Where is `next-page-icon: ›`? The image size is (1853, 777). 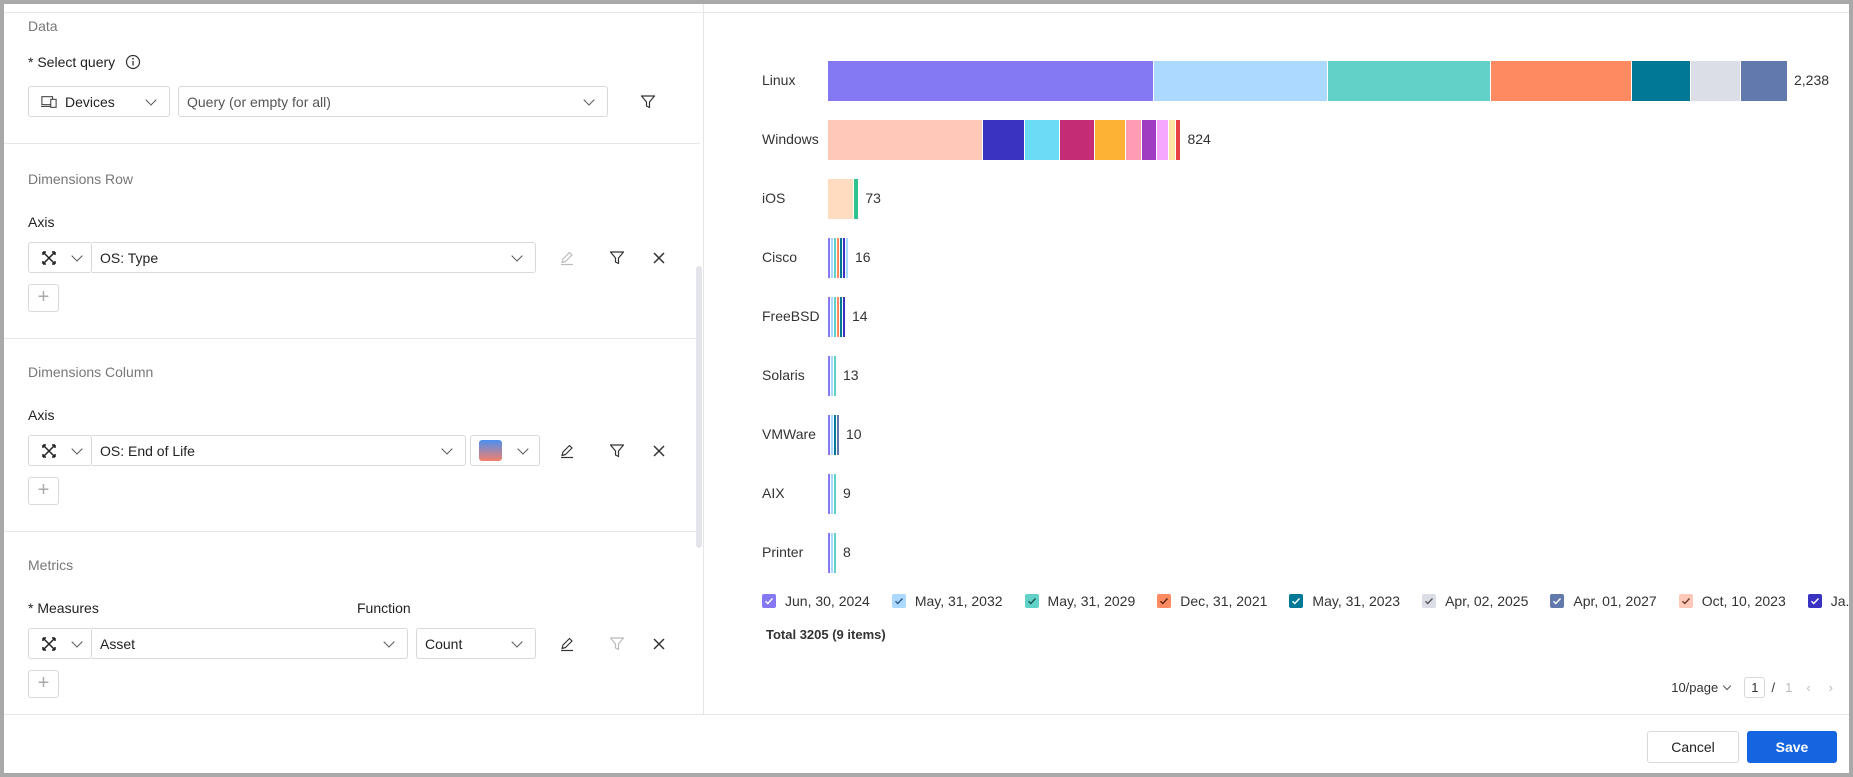
next-page-icon: › is located at coordinates (1830, 687).